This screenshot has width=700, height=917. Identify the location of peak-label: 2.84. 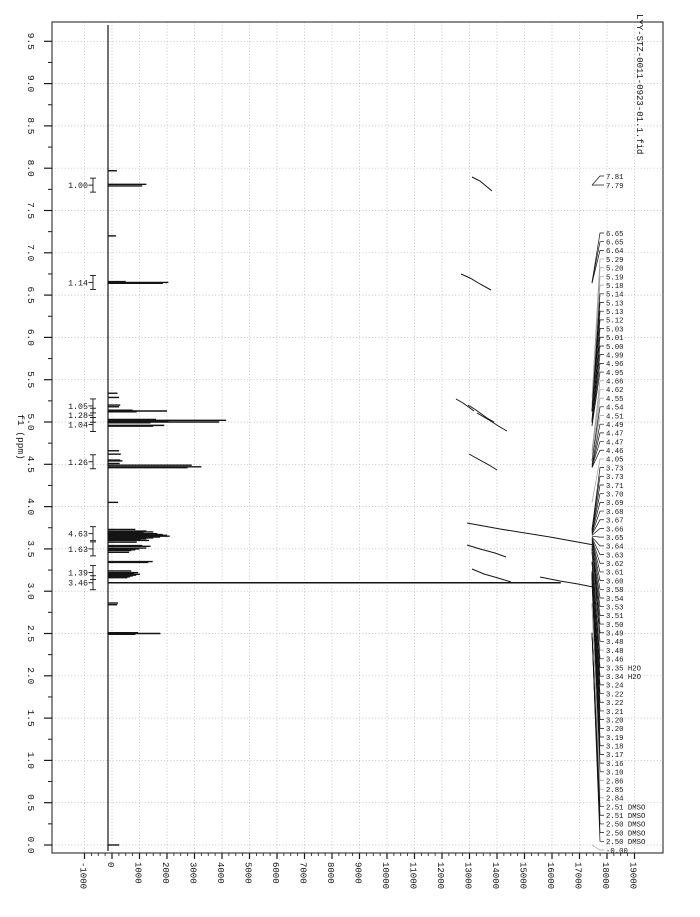
(615, 800).